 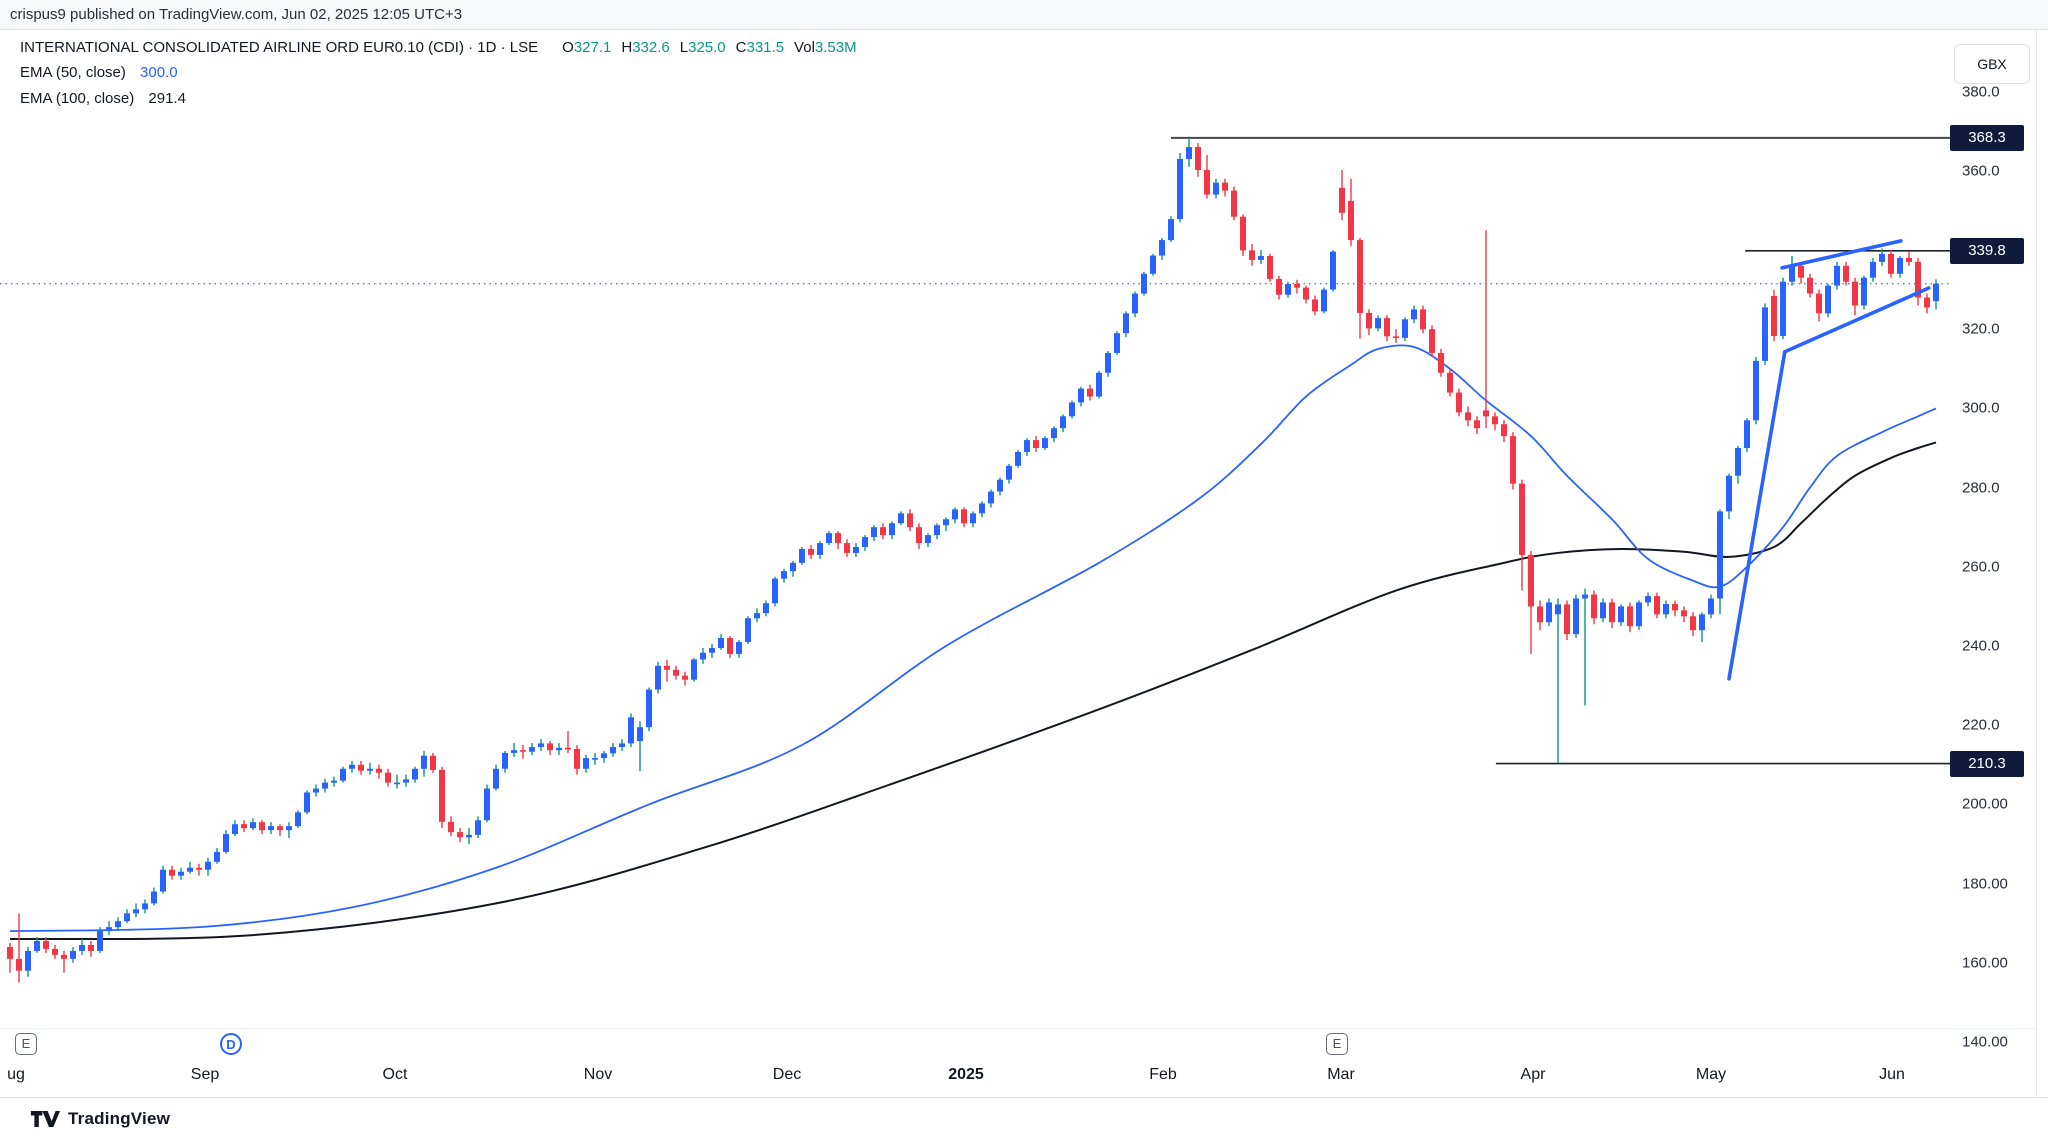 What do you see at coordinates (1981, 488) in the screenshot?
I see `price-tick: 280.0` at bounding box center [1981, 488].